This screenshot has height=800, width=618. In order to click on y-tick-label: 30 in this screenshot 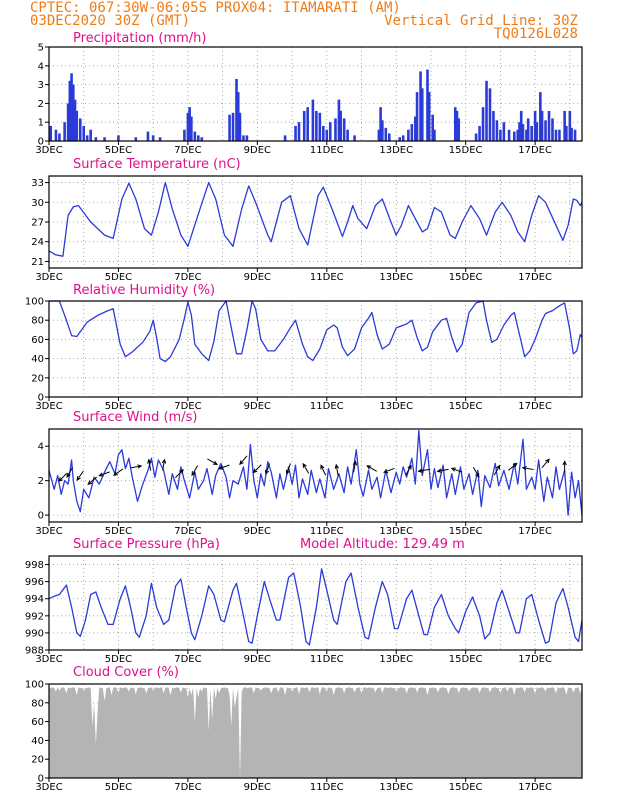, I will do `click(37, 203)`.